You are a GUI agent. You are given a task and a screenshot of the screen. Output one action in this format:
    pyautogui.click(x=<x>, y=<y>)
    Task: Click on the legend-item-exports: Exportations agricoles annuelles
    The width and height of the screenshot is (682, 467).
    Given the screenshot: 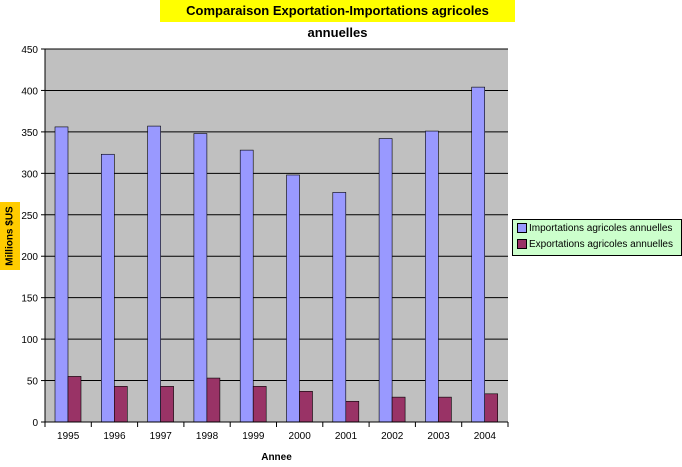 What is the action you would take?
    pyautogui.click(x=597, y=244)
    